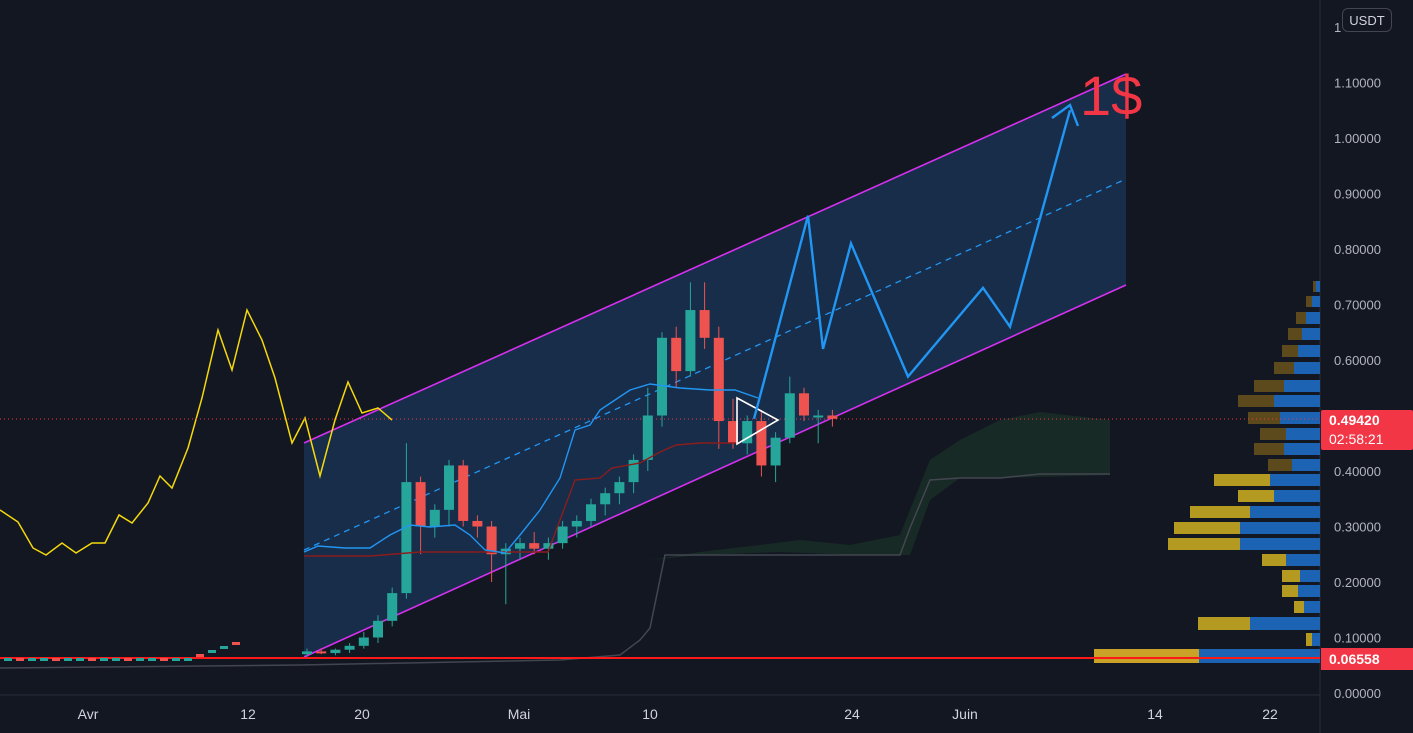 The width and height of the screenshot is (1413, 733). What do you see at coordinates (1270, 714) in the screenshot?
I see `time-tick-label: 22` at bounding box center [1270, 714].